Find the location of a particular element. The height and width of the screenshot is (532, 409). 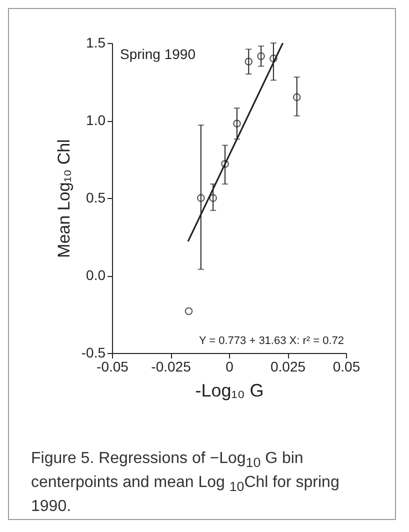

x-tick-label: 0.025 is located at coordinates (288, 366).